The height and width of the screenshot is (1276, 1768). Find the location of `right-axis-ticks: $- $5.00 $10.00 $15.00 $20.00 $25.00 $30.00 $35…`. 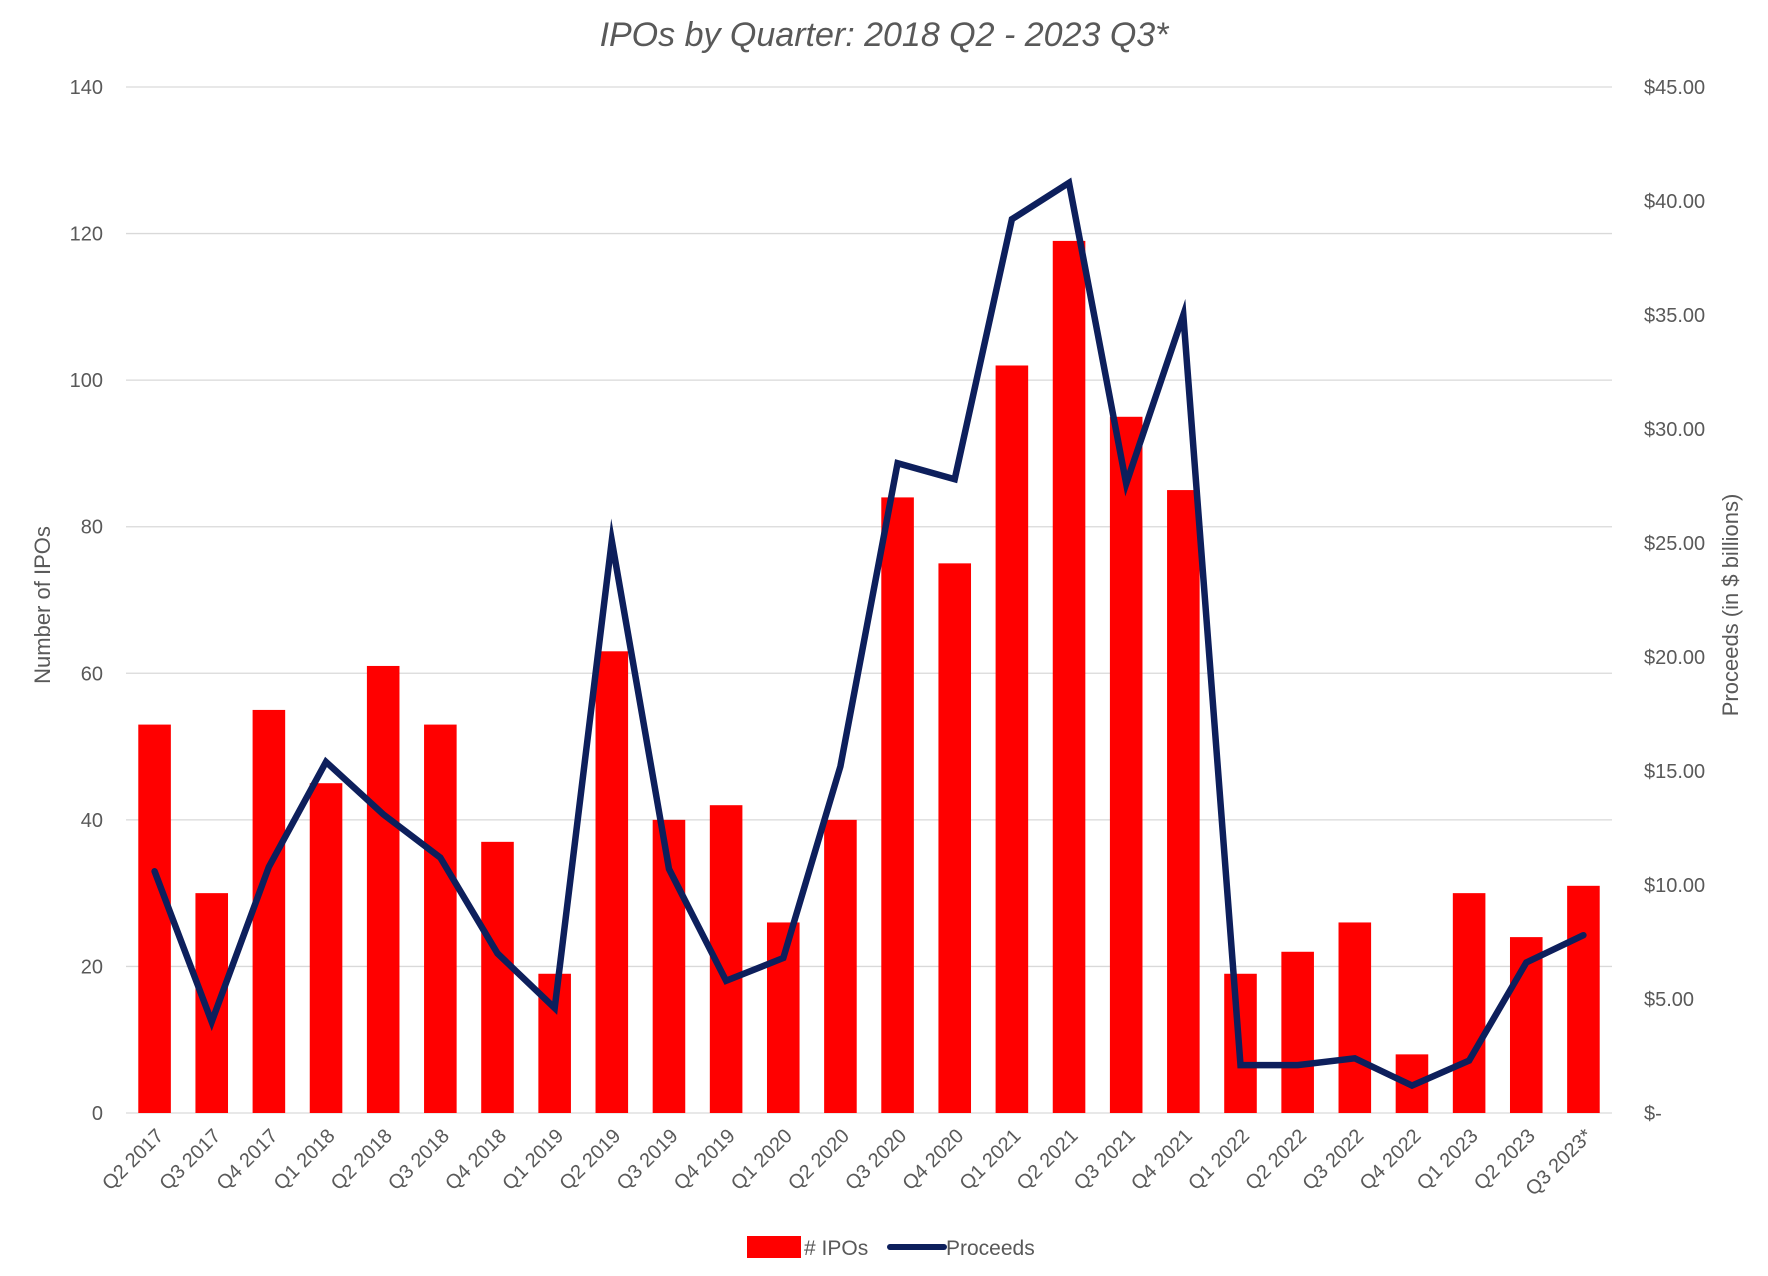

right-axis-ticks: $- $5.00 $10.00 $15.00 $20.00 $25.00 $30.00 $35… is located at coordinates (1674, 601).